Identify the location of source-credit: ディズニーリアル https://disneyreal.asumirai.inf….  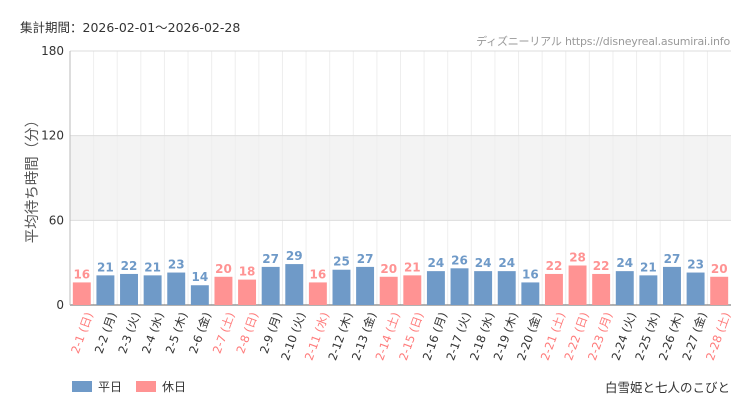
(603, 41).